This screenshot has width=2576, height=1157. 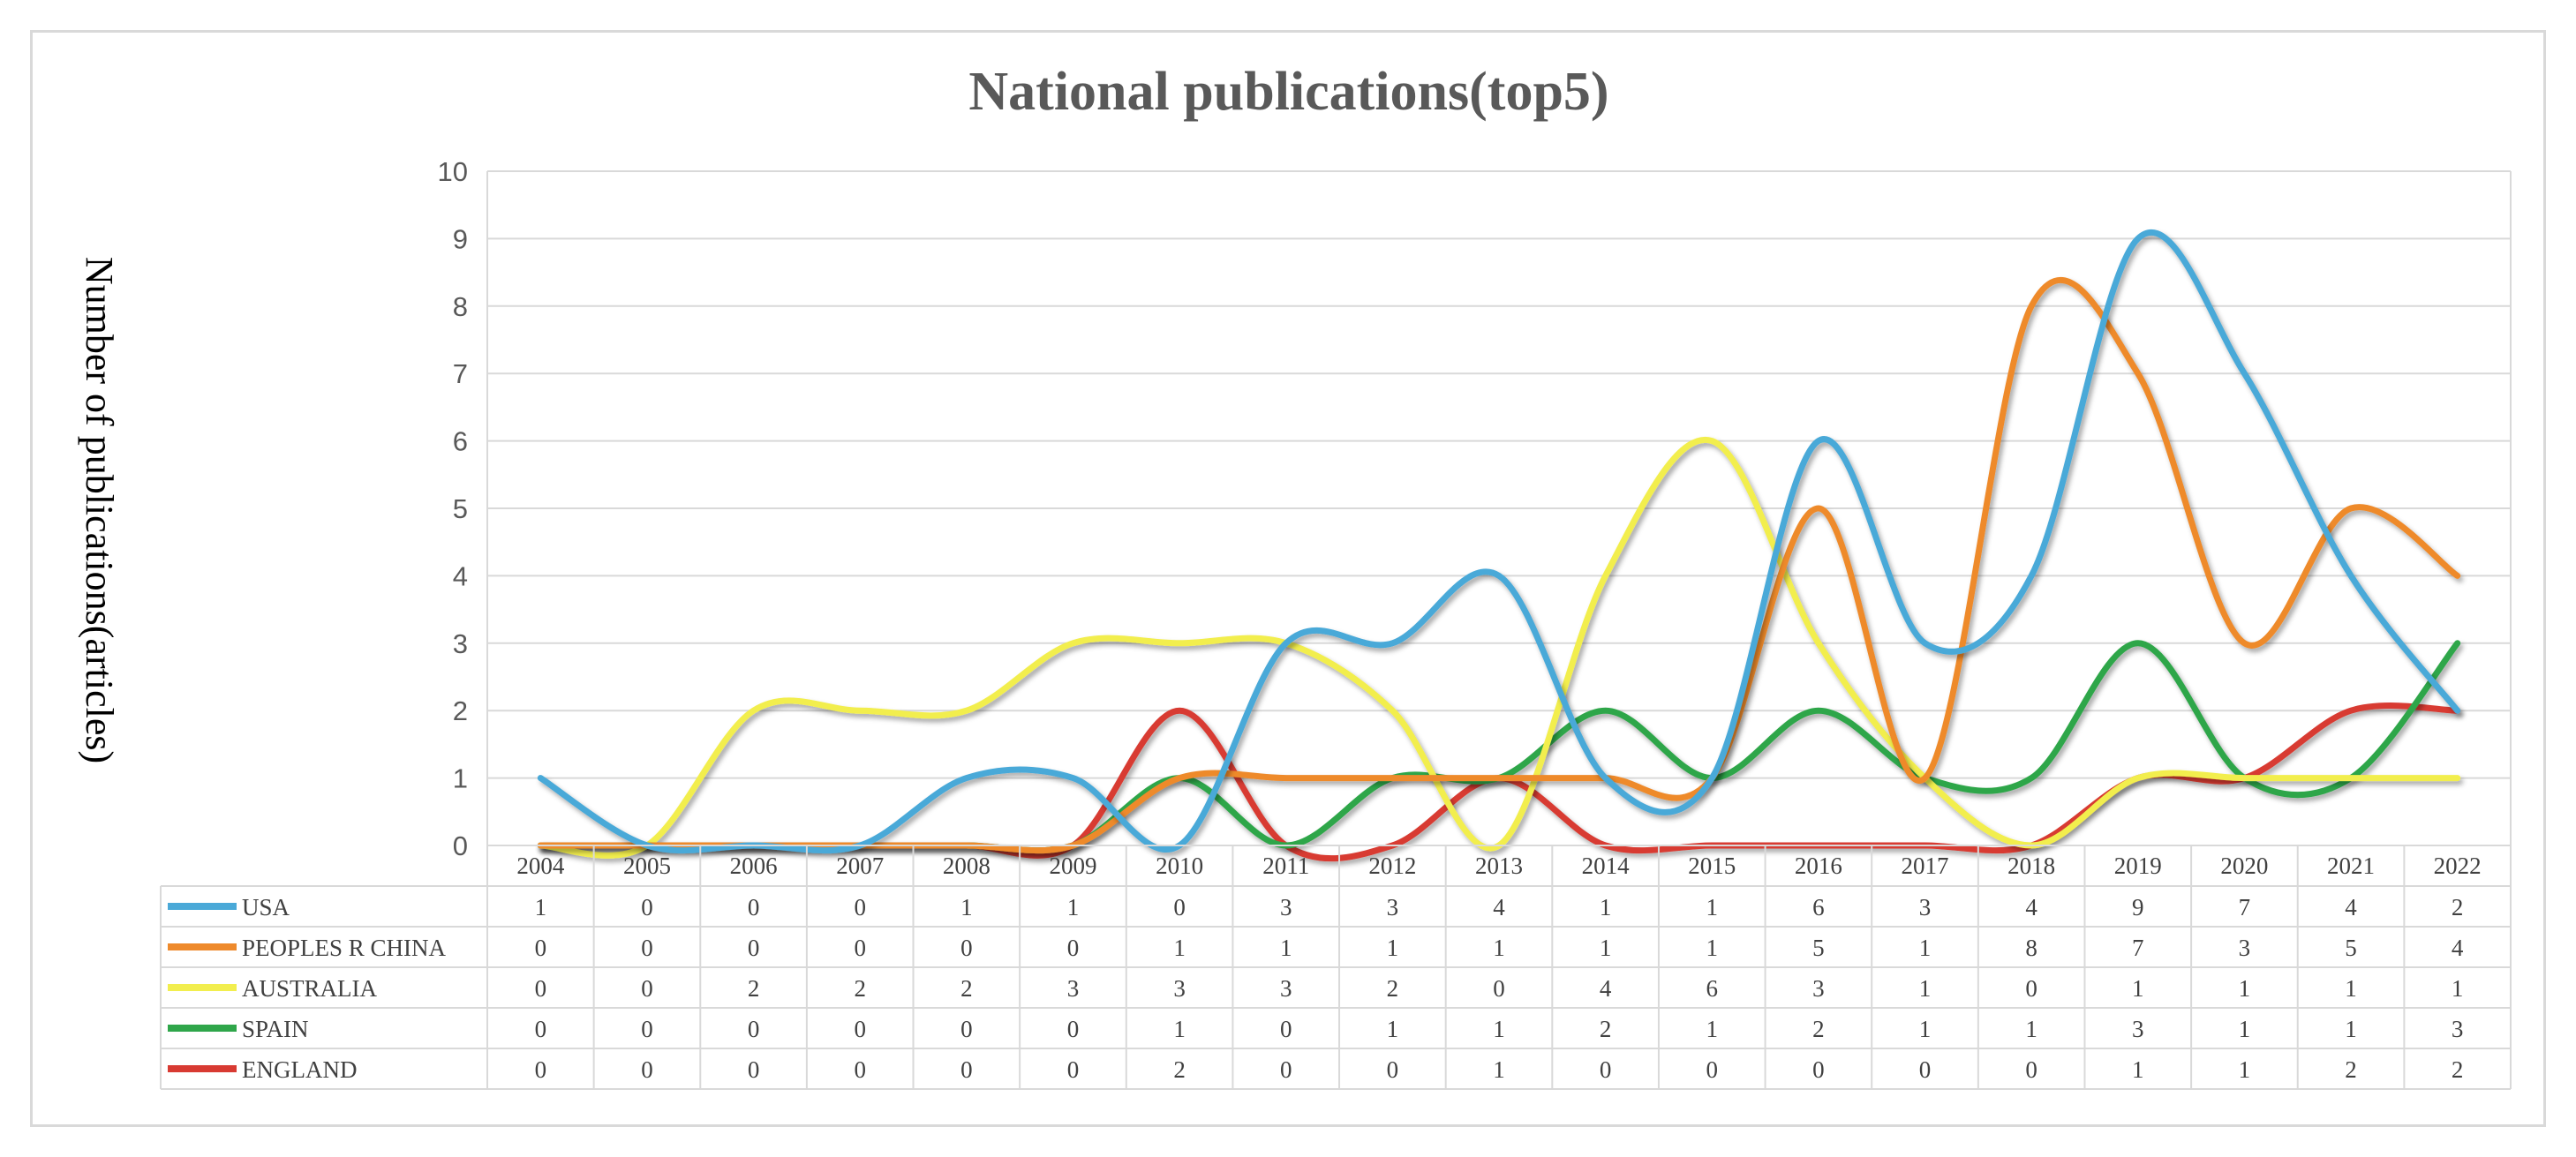 What do you see at coordinates (2031, 948) in the screenshot?
I see `data-table-cell: 8` at bounding box center [2031, 948].